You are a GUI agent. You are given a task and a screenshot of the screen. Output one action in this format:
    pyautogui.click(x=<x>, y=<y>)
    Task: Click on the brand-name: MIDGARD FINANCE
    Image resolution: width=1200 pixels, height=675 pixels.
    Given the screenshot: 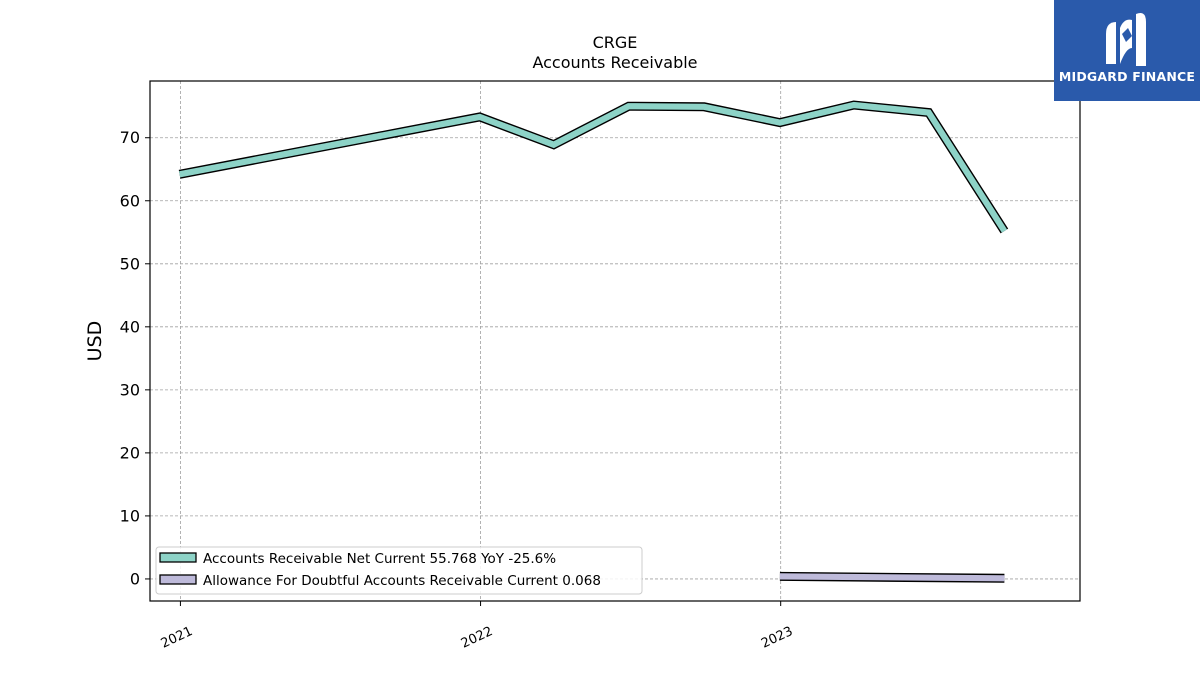 What is the action you would take?
    pyautogui.click(x=1127, y=76)
    